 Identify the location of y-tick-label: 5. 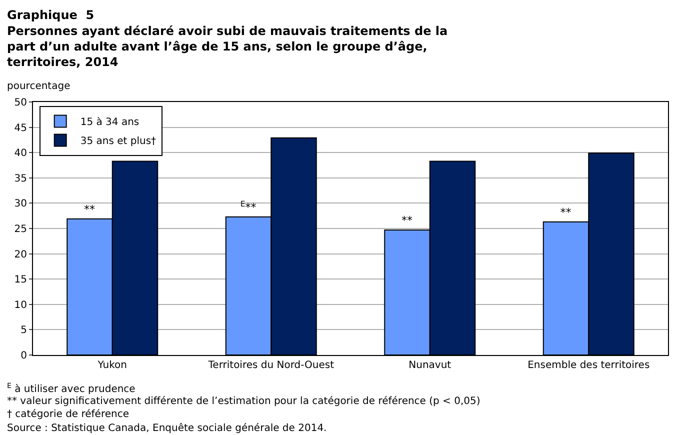
(23, 330).